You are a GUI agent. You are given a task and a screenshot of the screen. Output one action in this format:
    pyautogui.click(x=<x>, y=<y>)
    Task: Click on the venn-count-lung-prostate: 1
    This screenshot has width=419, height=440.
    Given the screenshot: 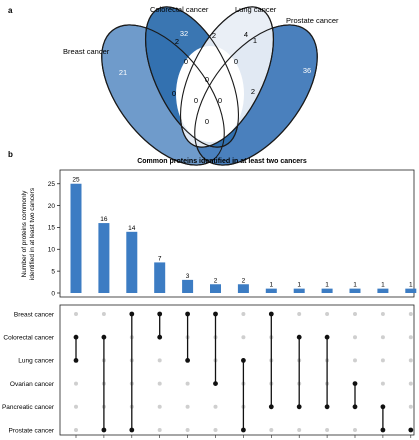 What is the action you would take?
    pyautogui.click(x=255, y=40)
    